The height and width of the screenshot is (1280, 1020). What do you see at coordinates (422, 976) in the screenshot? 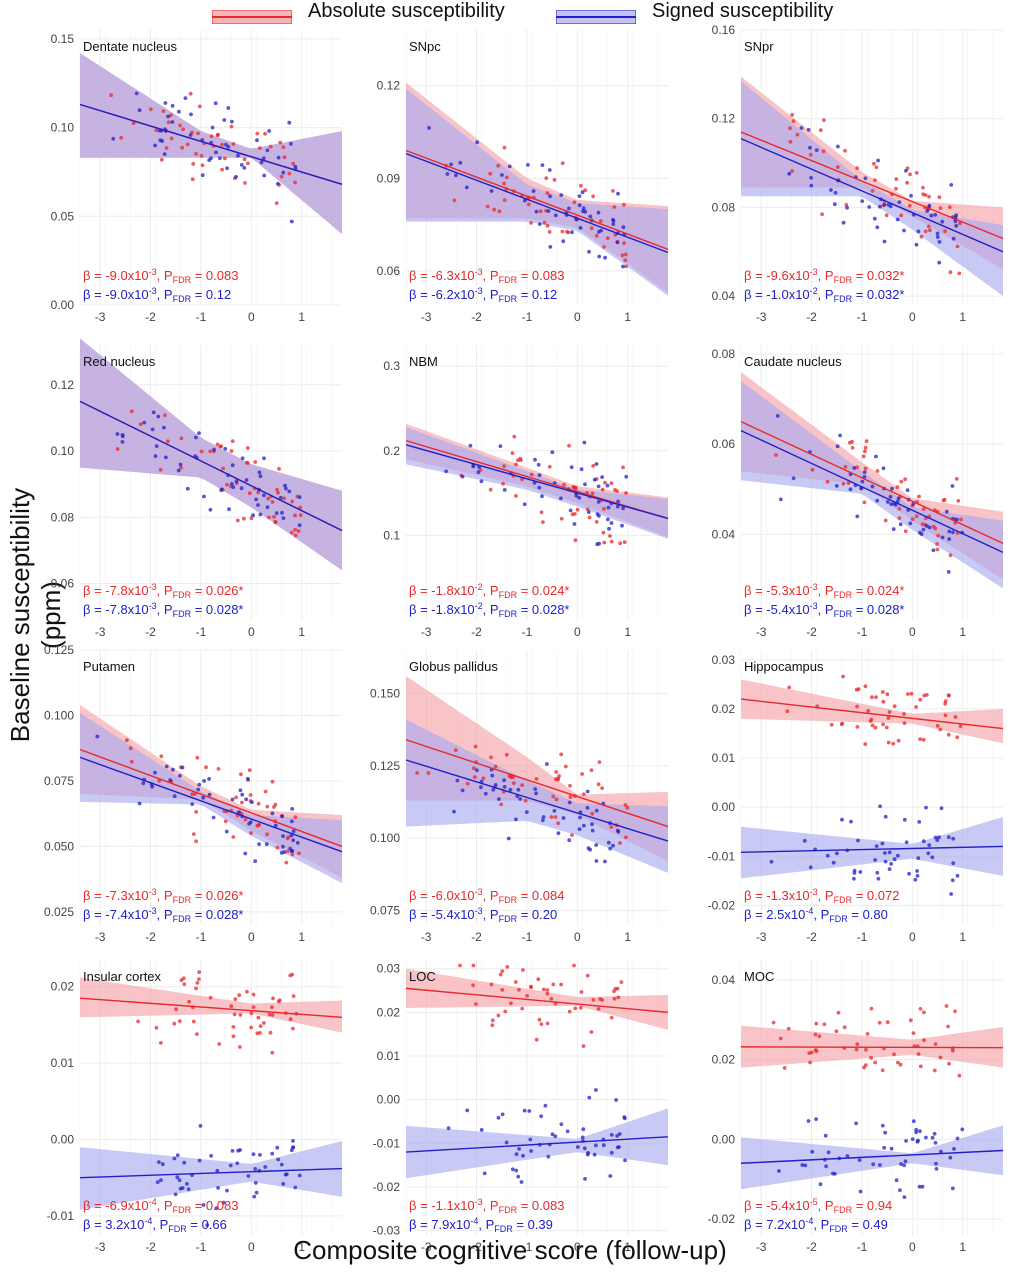
I see `panel-title: LOC` at bounding box center [422, 976].